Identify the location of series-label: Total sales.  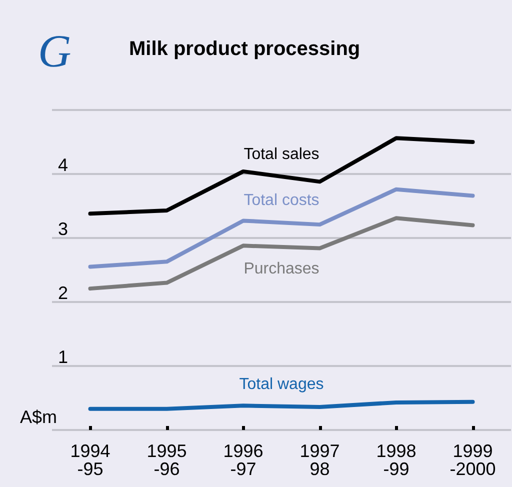
(282, 155).